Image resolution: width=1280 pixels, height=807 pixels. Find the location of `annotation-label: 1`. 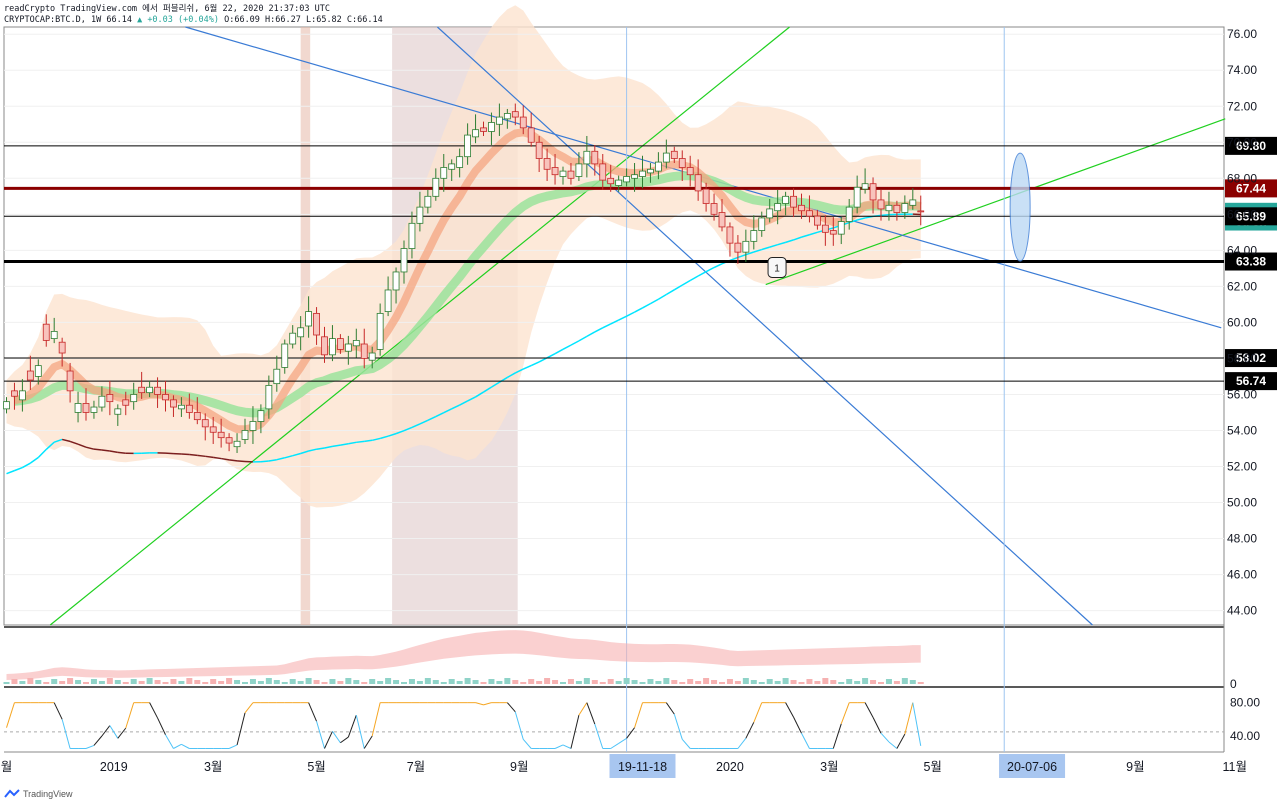

annotation-label: 1 is located at coordinates (777, 268).